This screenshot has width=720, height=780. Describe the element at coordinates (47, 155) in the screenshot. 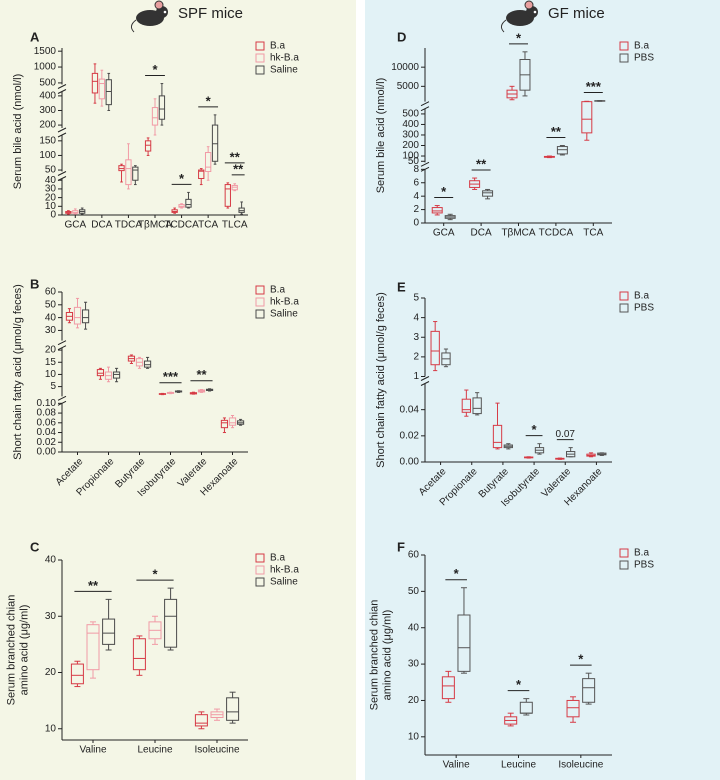

I see `y-tick-label: 100` at that location.